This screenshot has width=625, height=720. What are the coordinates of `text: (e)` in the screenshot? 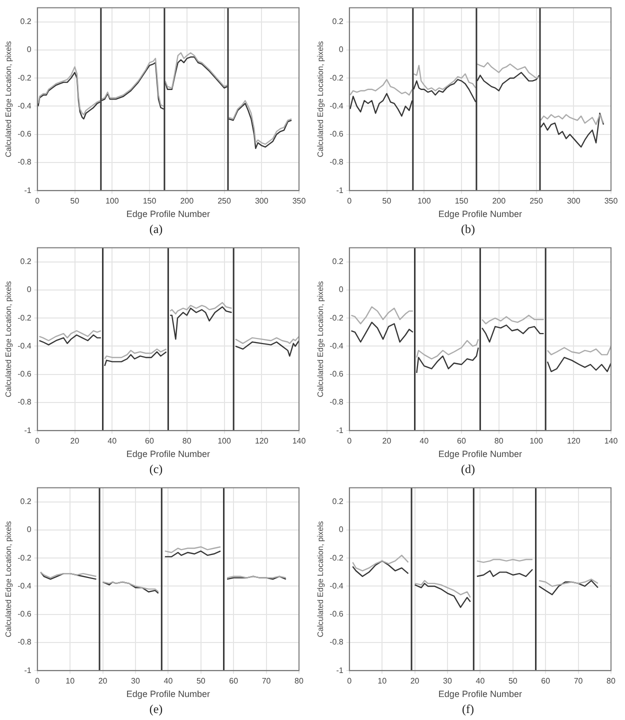 It's located at (156, 709).